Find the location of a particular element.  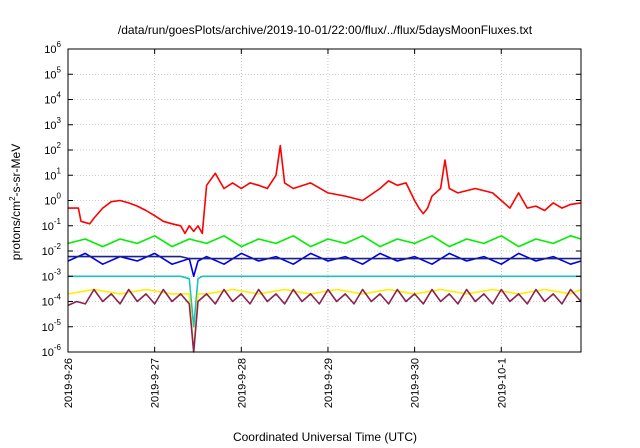

x-tick-label: 2019-10-1 is located at coordinates (502, 383).